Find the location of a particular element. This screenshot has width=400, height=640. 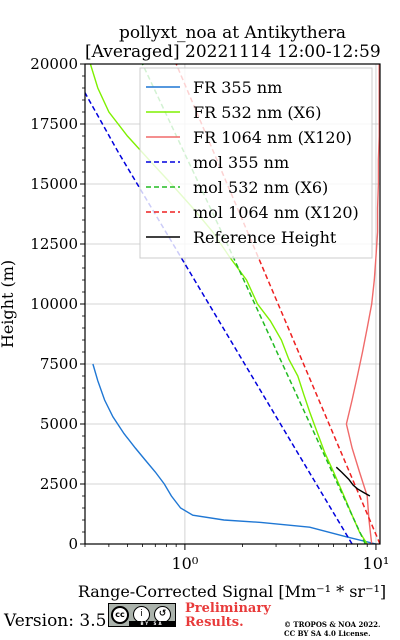

x-tick-label: 10⁰ is located at coordinates (185, 563).